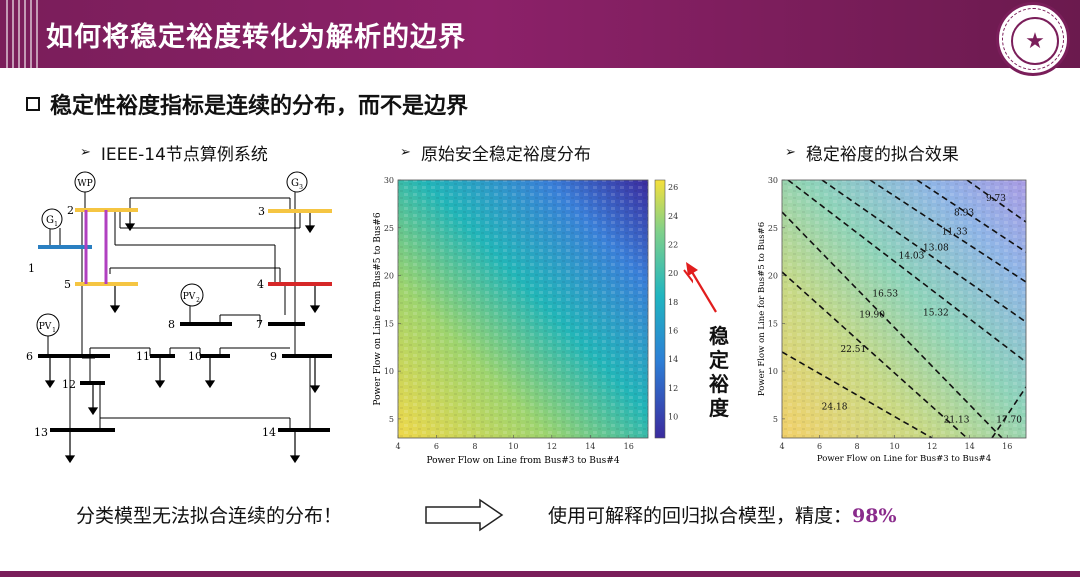 The image size is (1080, 577). What do you see at coordinates (522, 461) in the screenshot?
I see `x-axis-label: Power Flow on Line from Bus#3 to Bus#4` at bounding box center [522, 461].